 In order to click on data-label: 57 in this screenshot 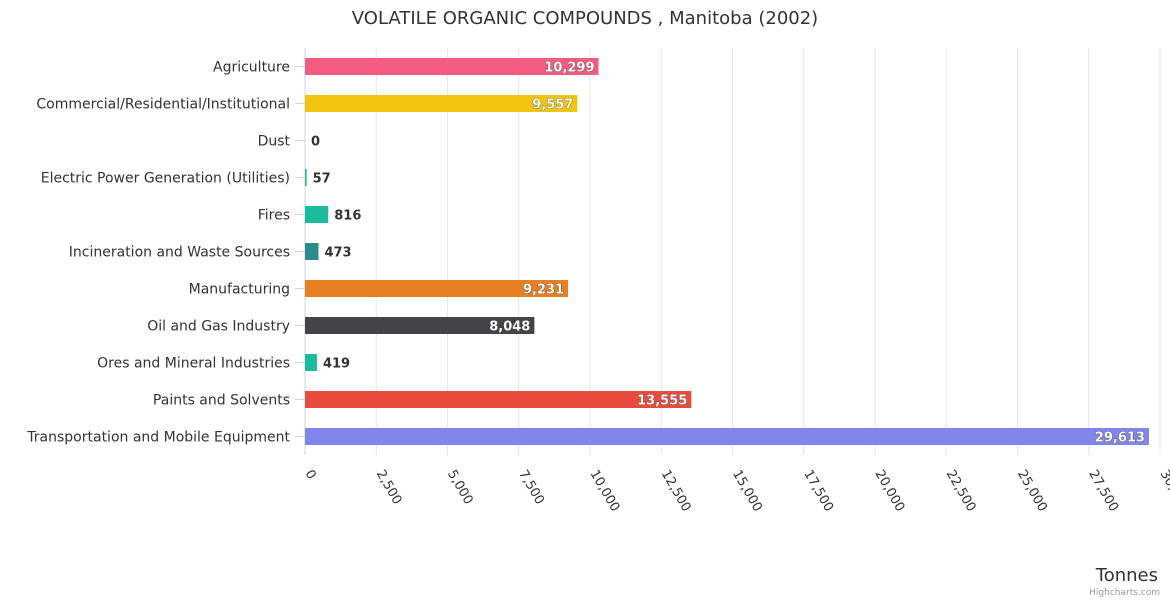, I will do `click(322, 179)`.